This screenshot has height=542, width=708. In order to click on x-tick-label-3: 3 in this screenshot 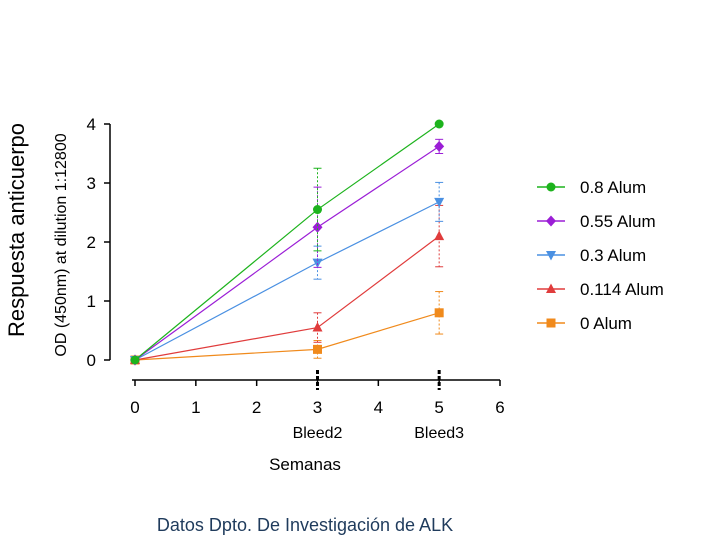, I will do `click(317, 407)`.